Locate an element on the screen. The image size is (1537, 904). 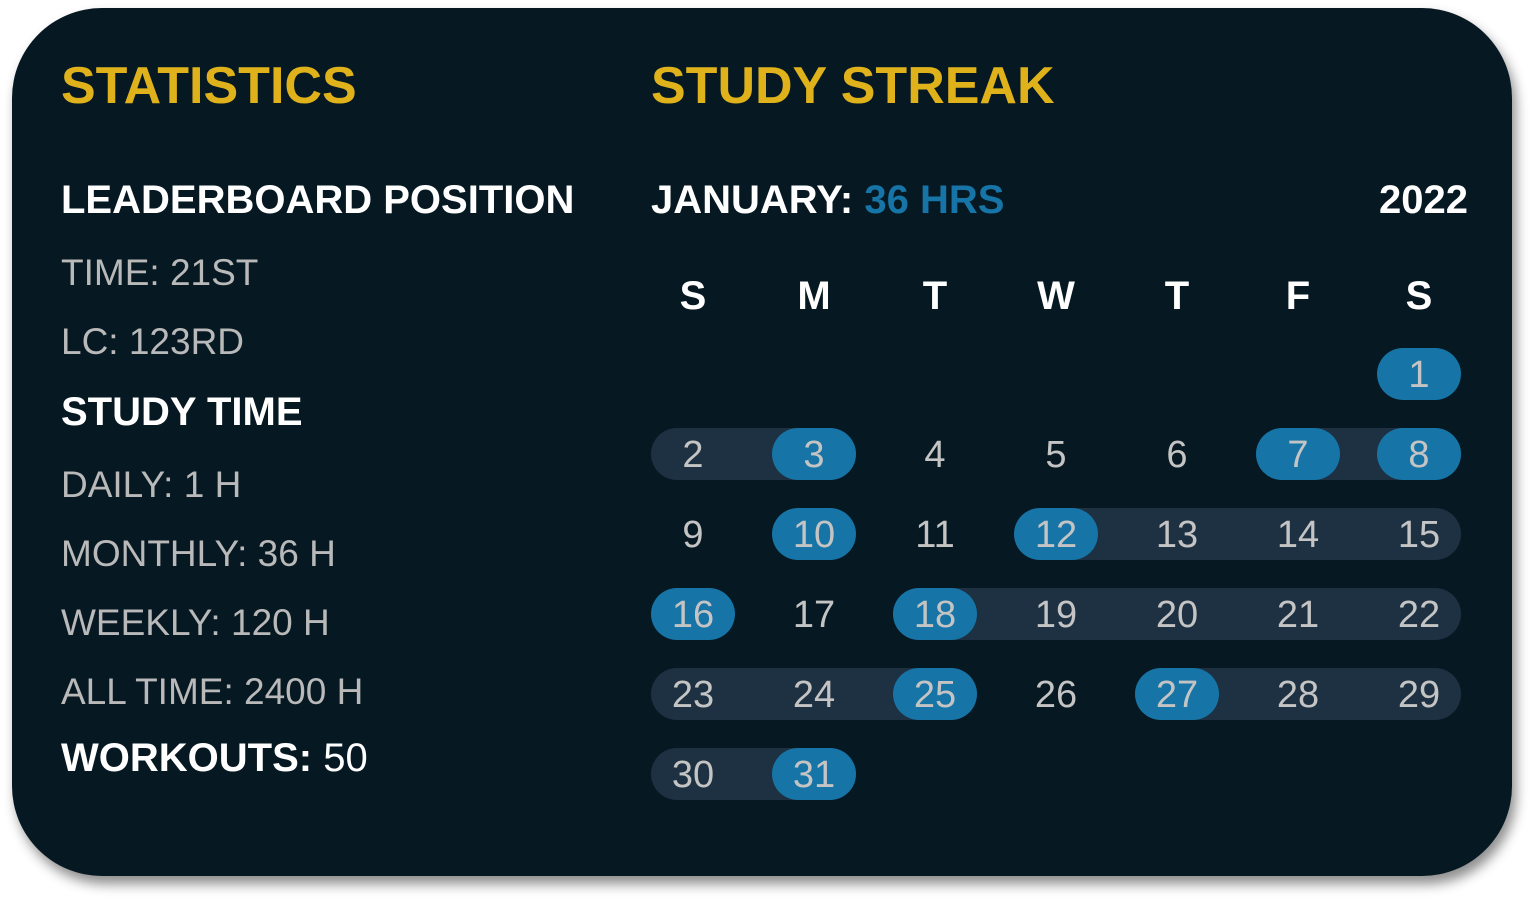
calendar-day: 20 is located at coordinates (1177, 615).